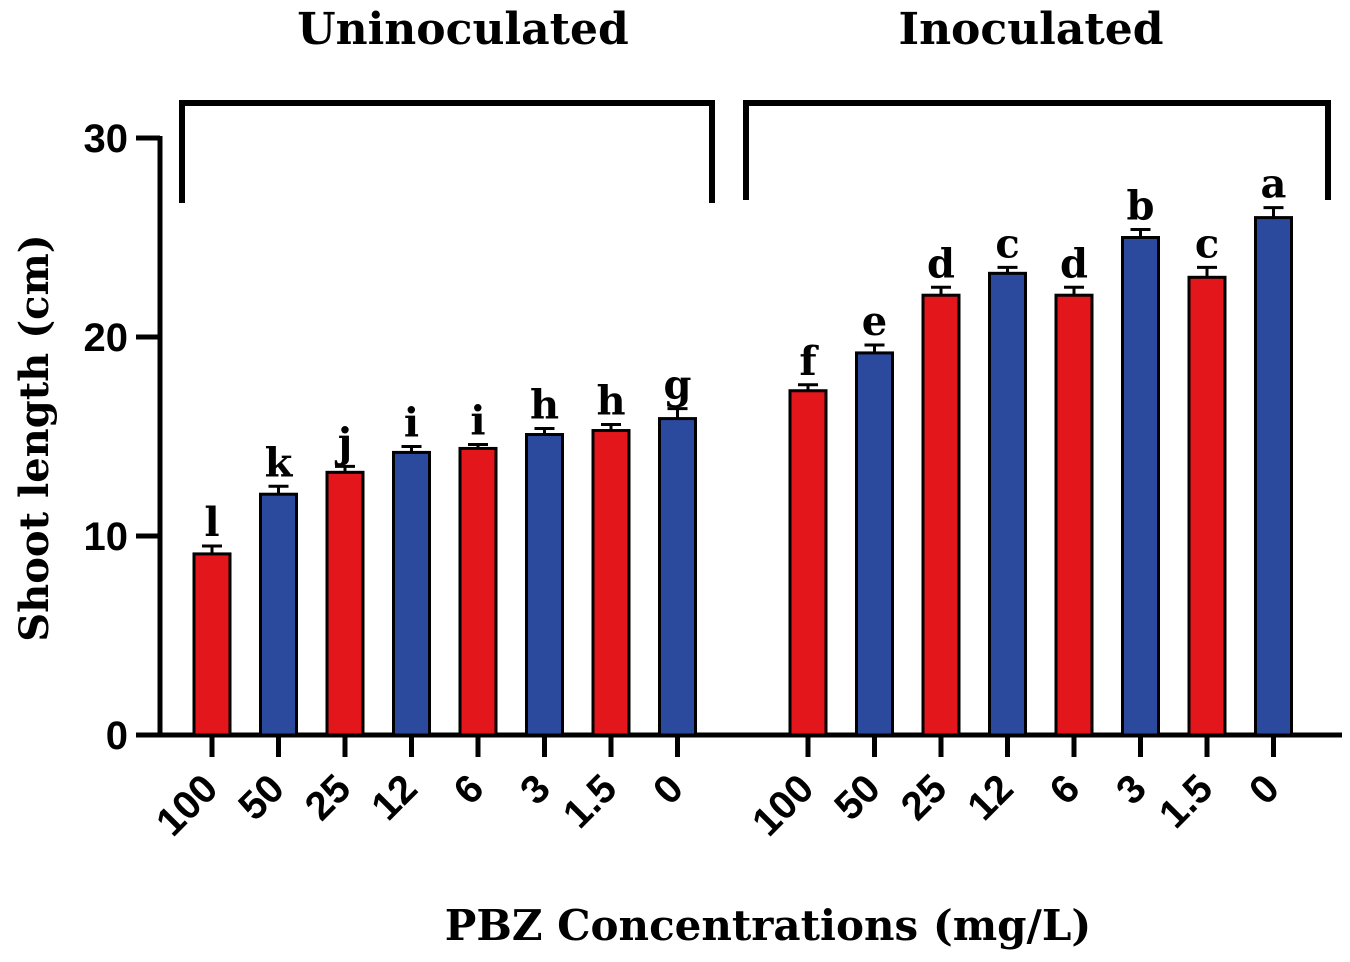 This screenshot has width=1350, height=962. What do you see at coordinates (768, 925) in the screenshot?
I see `x-axis-label: PBZ Concentrations (mg/L)` at bounding box center [768, 925].